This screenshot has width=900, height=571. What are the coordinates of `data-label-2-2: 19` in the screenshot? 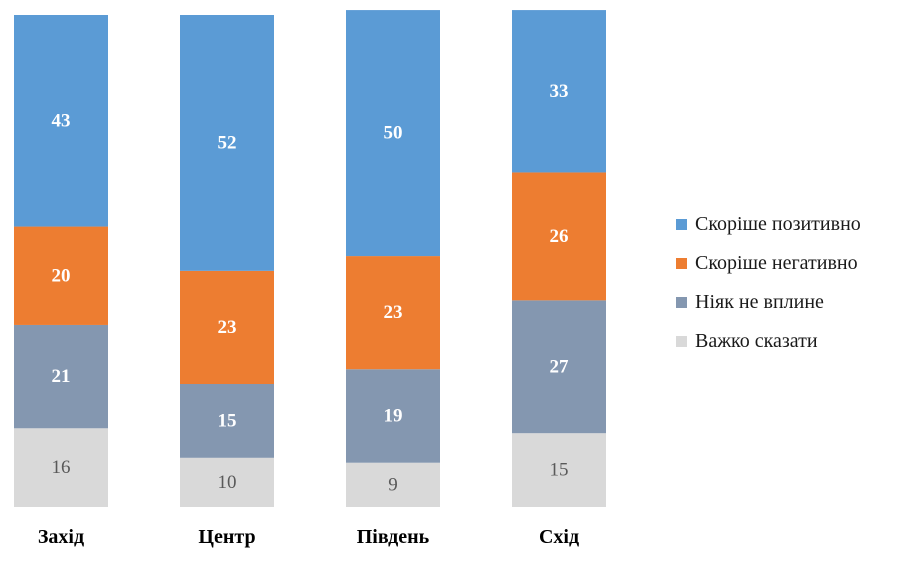 It's located at (393, 415).